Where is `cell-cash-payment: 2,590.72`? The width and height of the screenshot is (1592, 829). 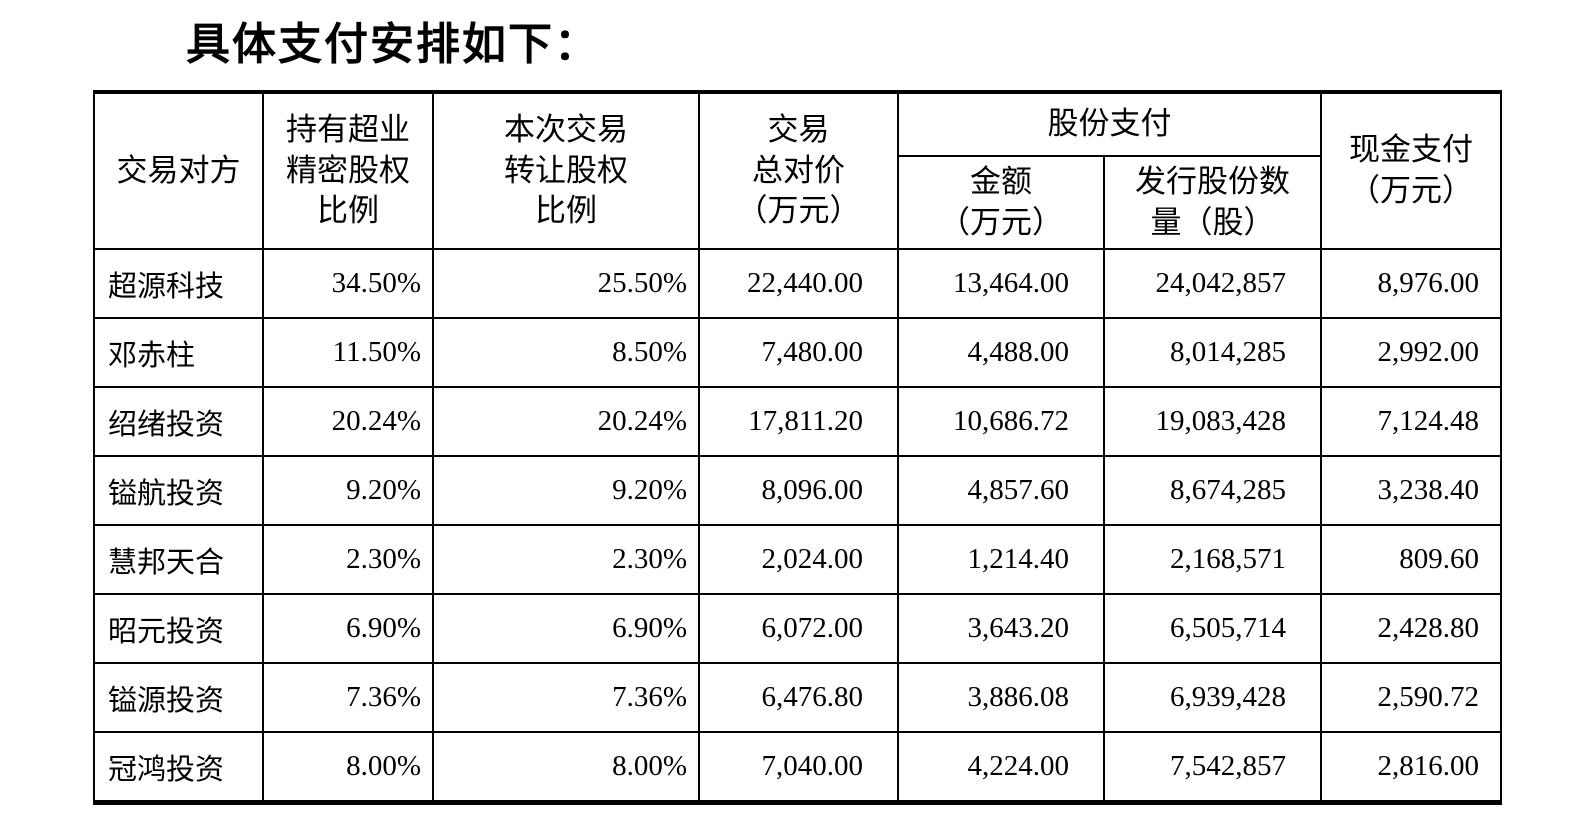 cell-cash-payment: 2,590.72 is located at coordinates (1411, 697).